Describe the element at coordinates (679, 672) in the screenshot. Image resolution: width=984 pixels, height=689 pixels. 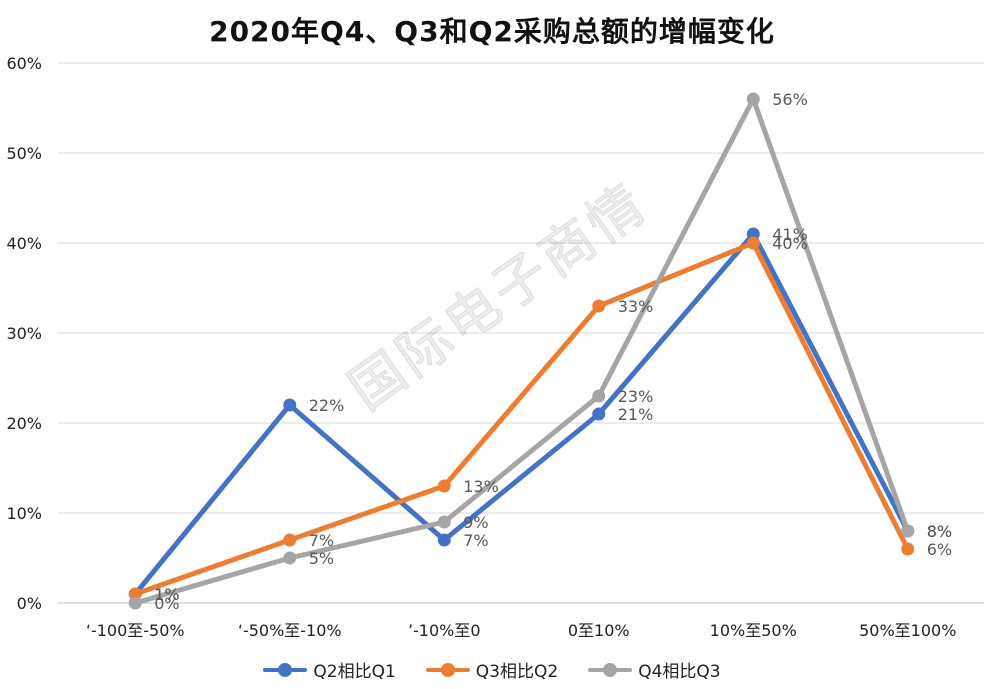
I see `legend-label-q4: Q4相比Q3` at that location.